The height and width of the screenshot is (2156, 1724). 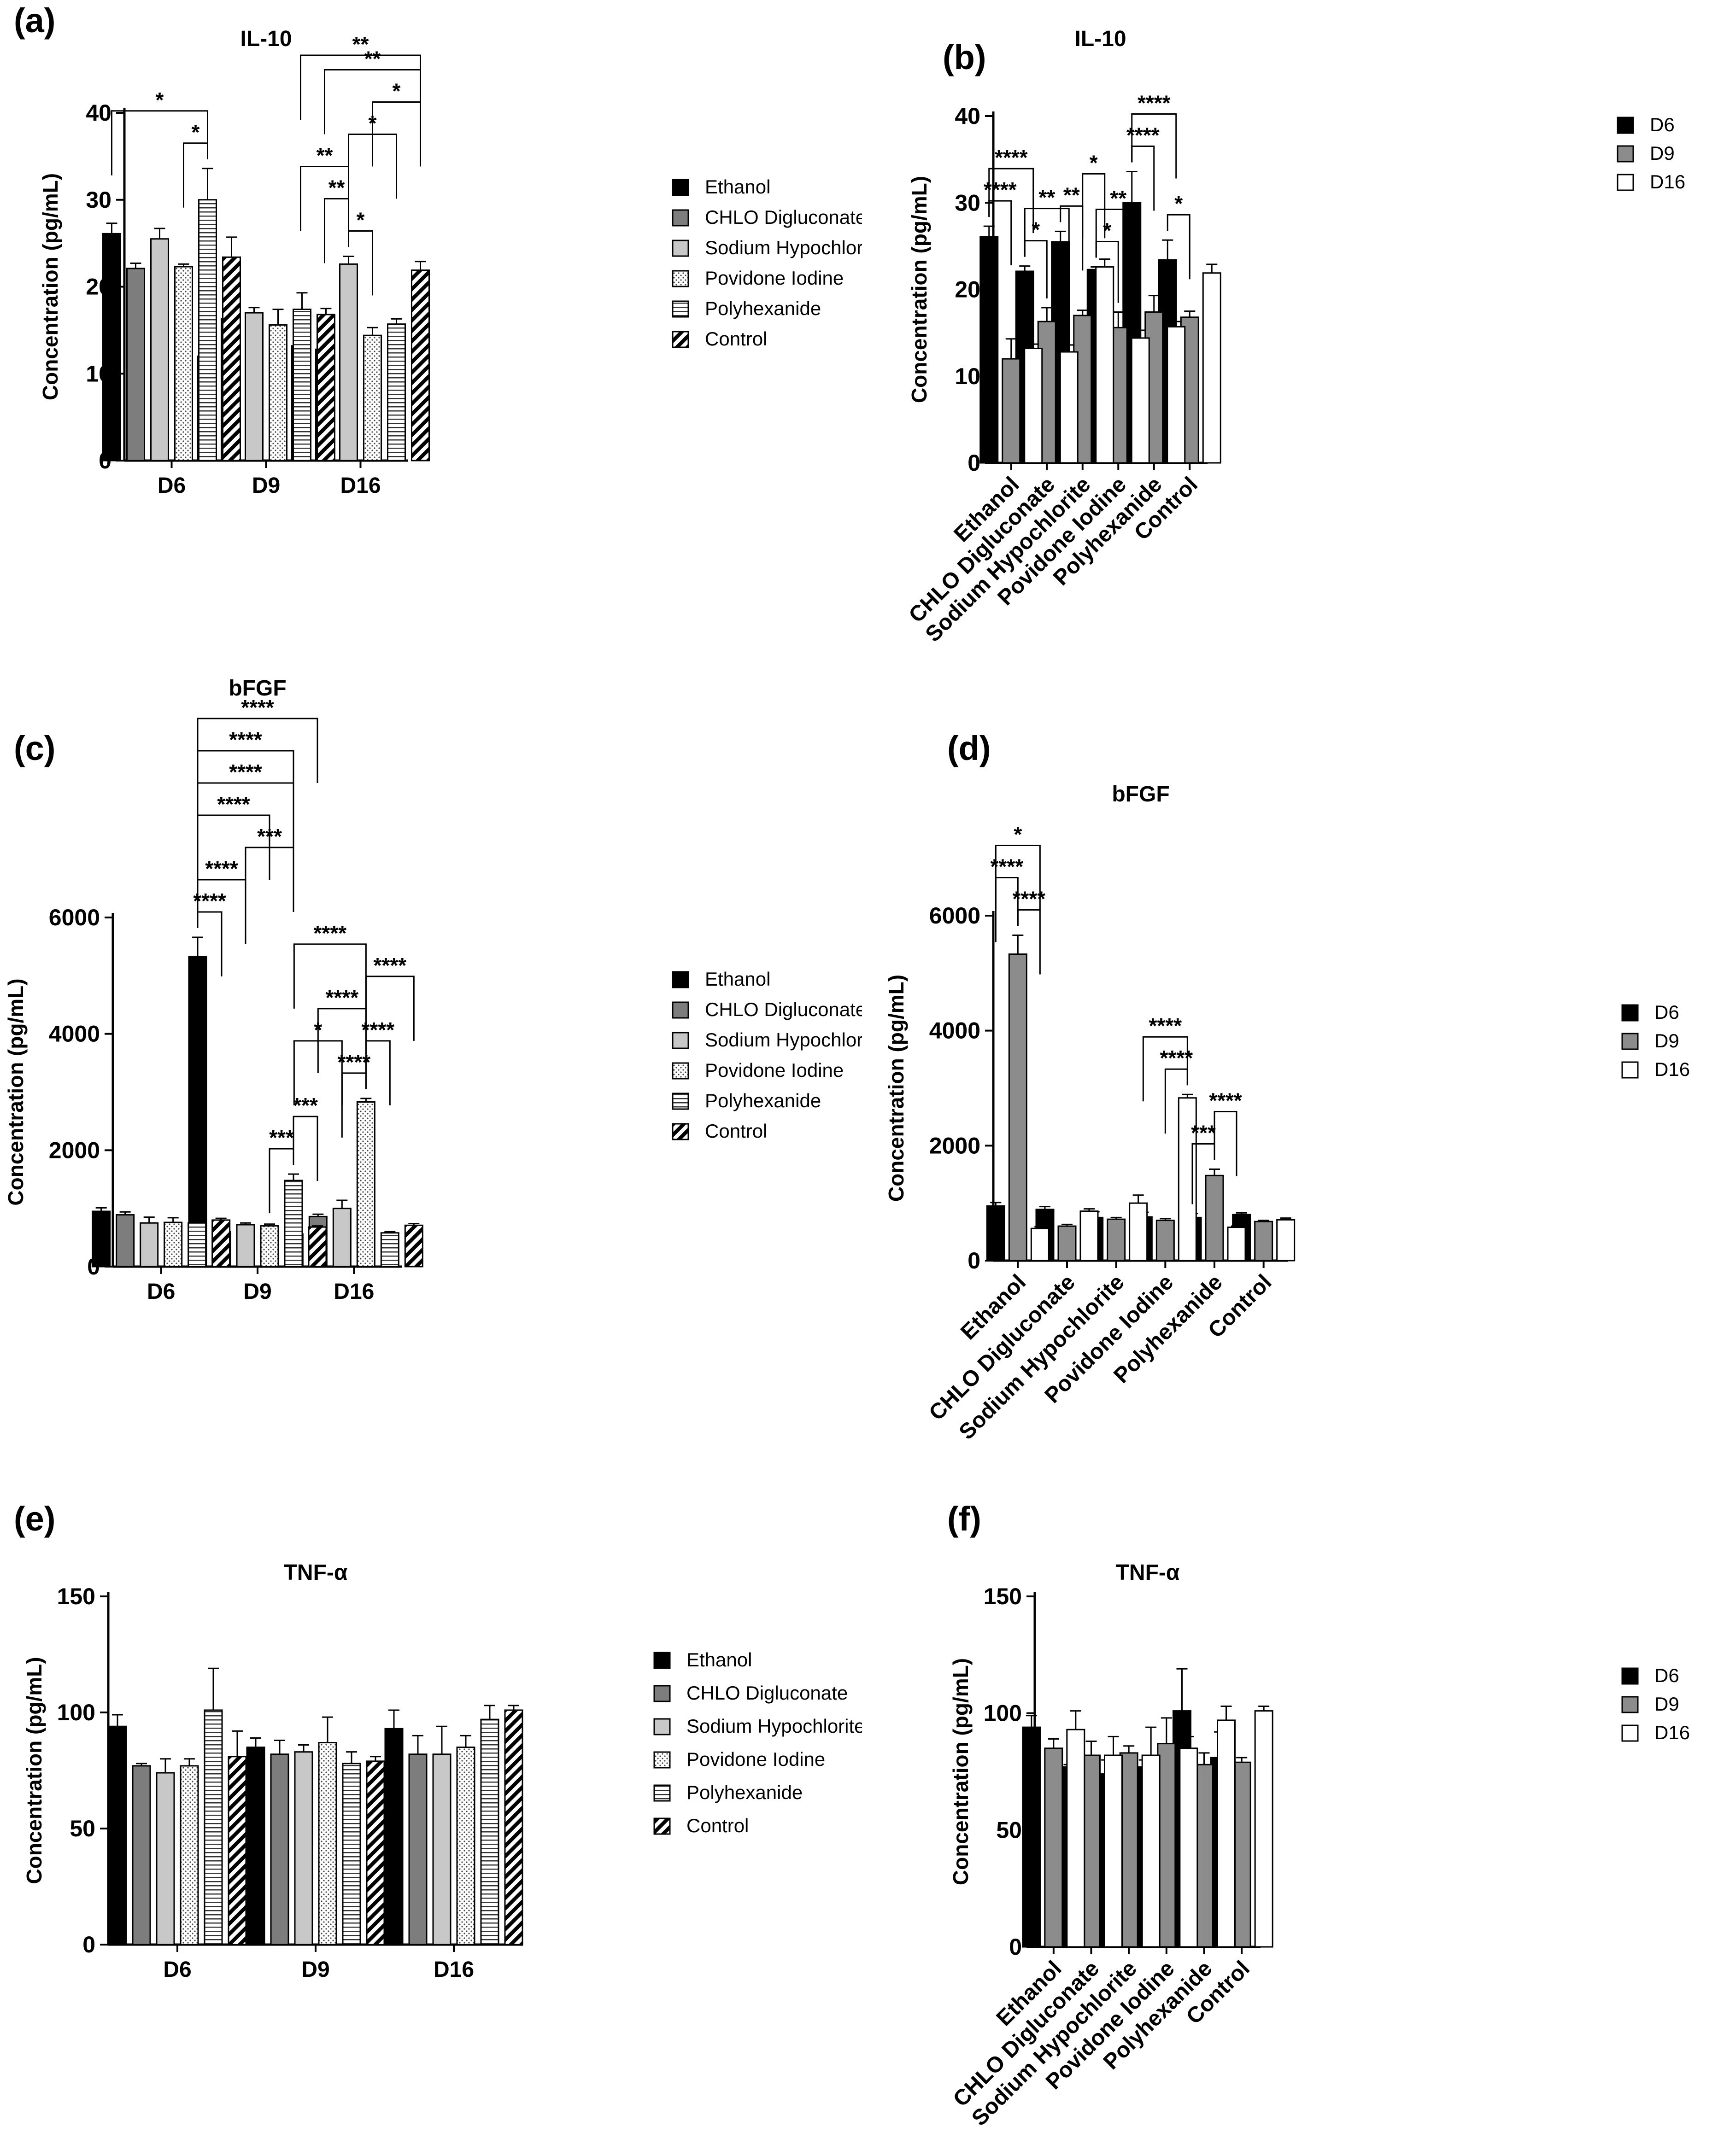 What do you see at coordinates (1100, 39) in the screenshot?
I see `chart-title: IL-10` at bounding box center [1100, 39].